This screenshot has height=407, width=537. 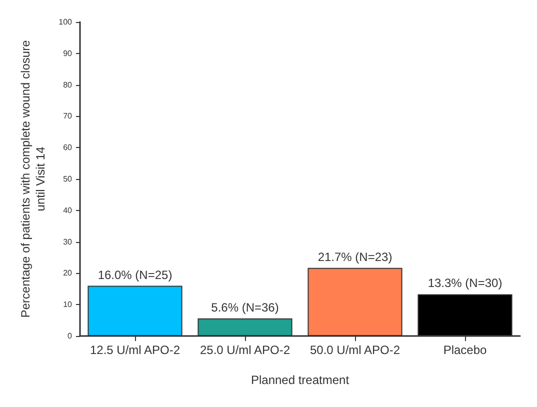 What do you see at coordinates (135, 275) in the screenshot?
I see `data-label: 16.0% (N=25)` at bounding box center [135, 275].